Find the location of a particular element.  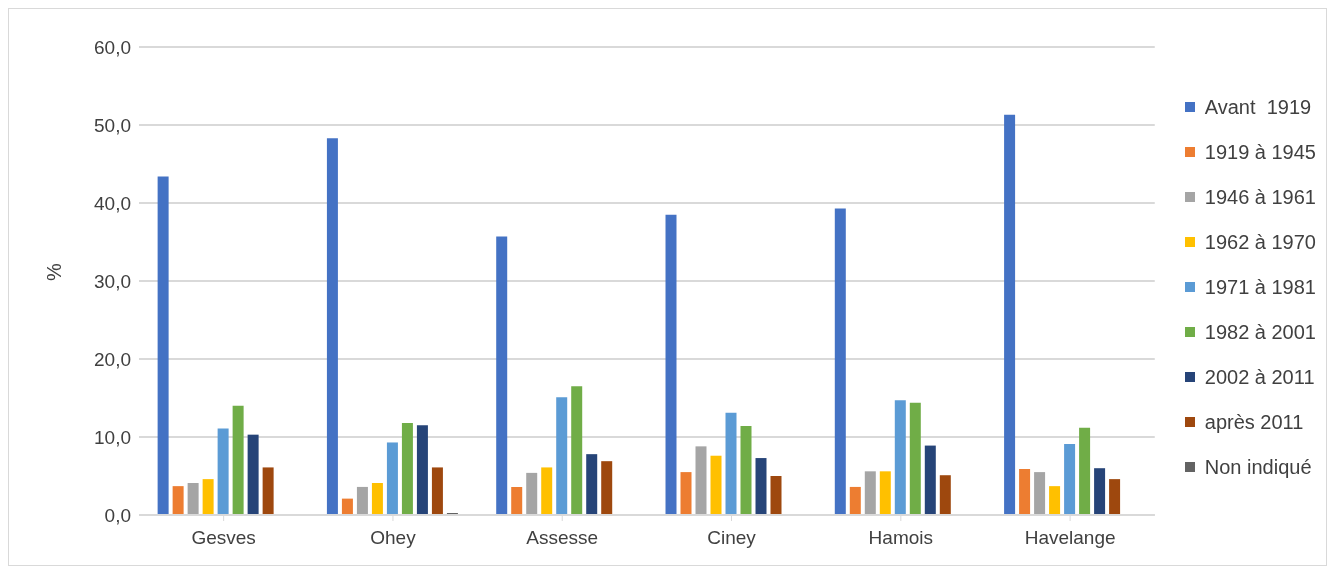

y-tick-label: 10,0 is located at coordinates (112, 437).